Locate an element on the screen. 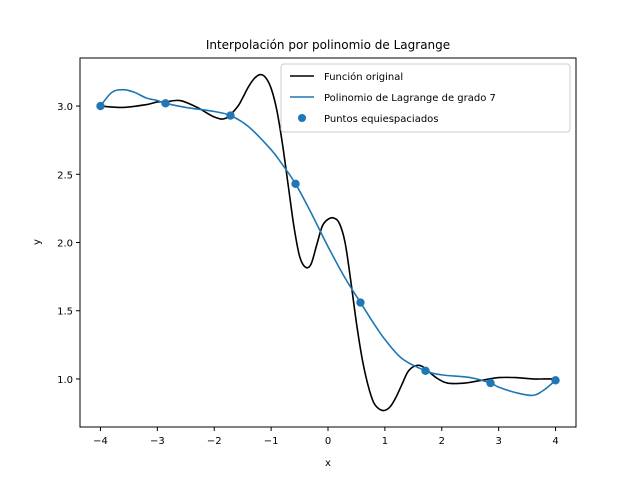 This screenshot has width=640, height=480. y-tick-label: 1.5 is located at coordinates (65, 312).